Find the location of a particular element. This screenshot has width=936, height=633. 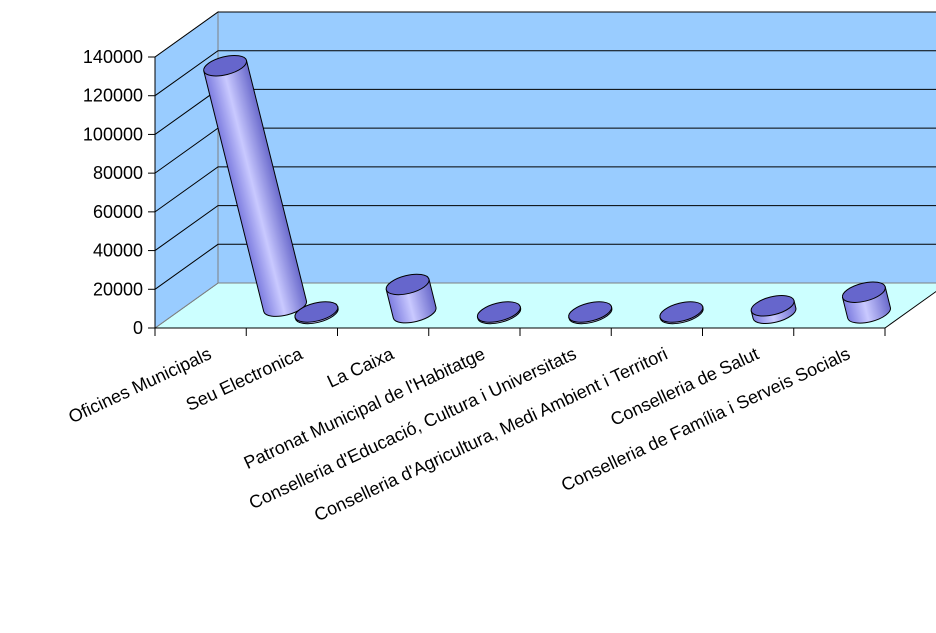

chart-side-wall is located at coordinates (186, 170).